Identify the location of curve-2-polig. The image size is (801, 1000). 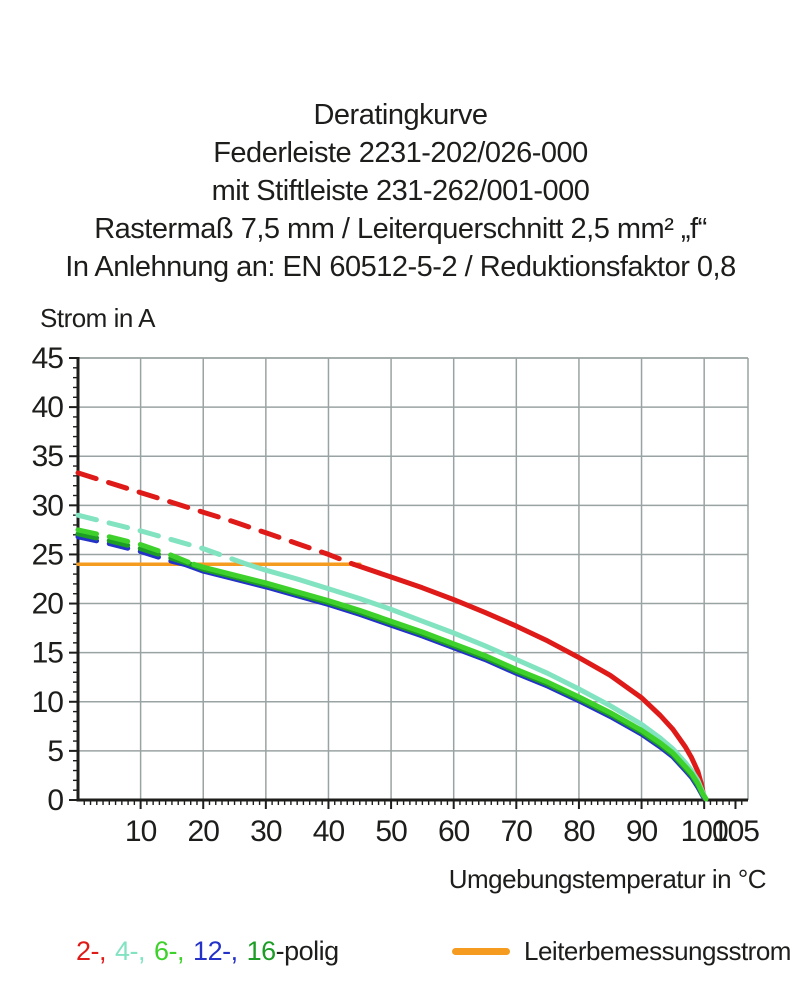
(529, 681).